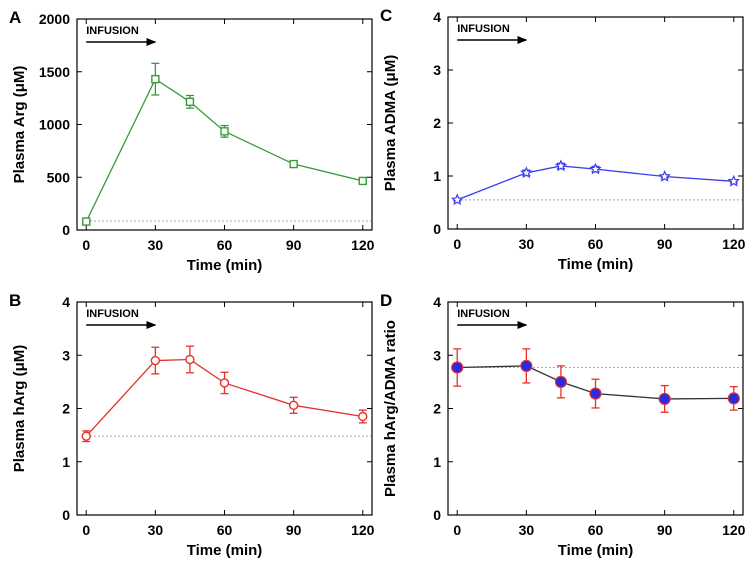 The width and height of the screenshot is (751, 572). I want to click on panel-label: D, so click(386, 300).